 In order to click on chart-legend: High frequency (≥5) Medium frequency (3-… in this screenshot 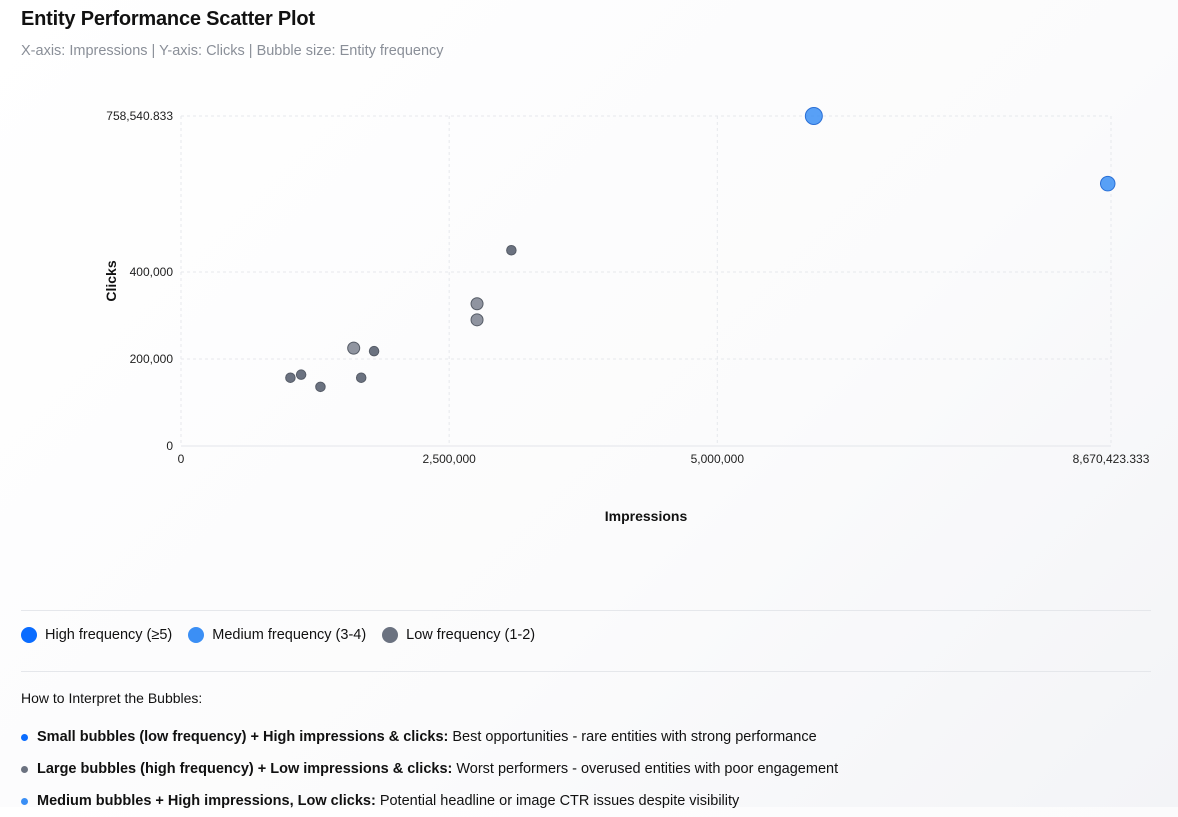, I will do `click(286, 635)`.